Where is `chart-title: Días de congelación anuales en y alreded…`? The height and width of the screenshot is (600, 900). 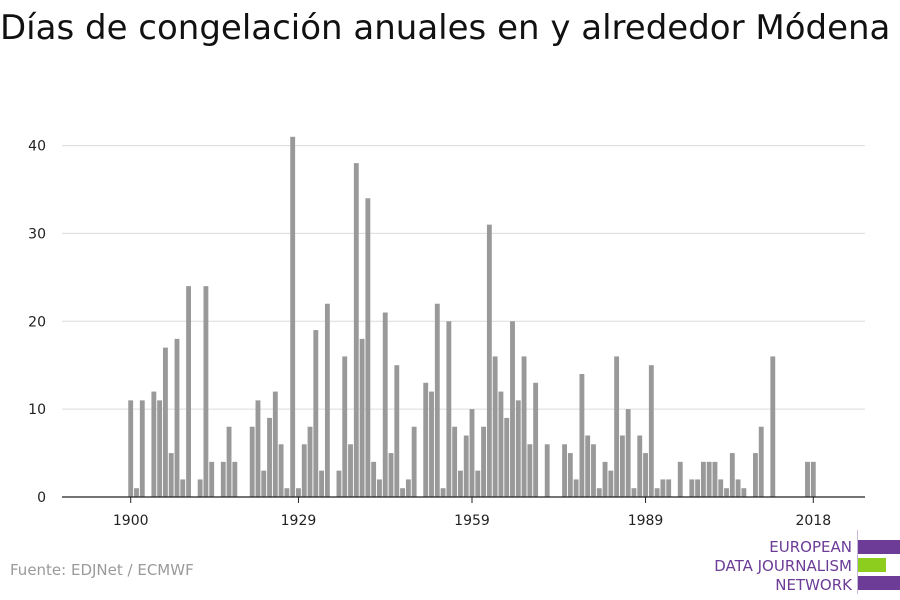
chart-title: Días de congelación anuales en y alreded… is located at coordinates (445, 28).